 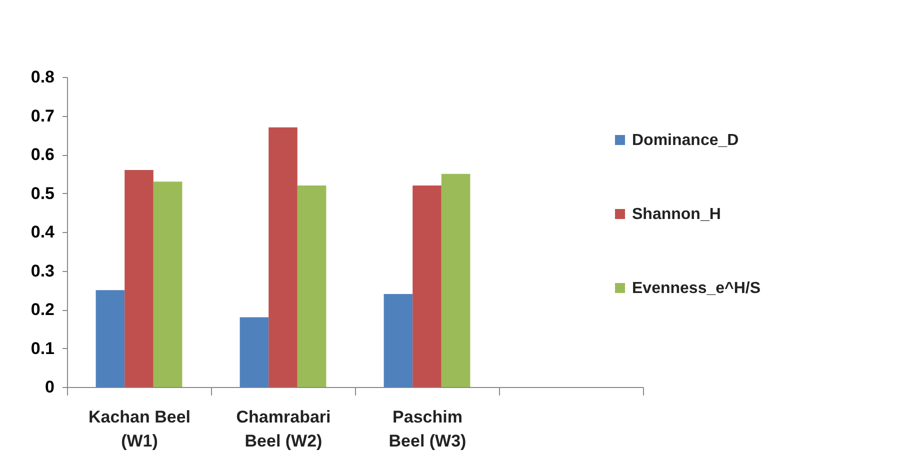 What do you see at coordinates (696, 288) in the screenshot?
I see `legend-label: Evenness_e^H/S` at bounding box center [696, 288].